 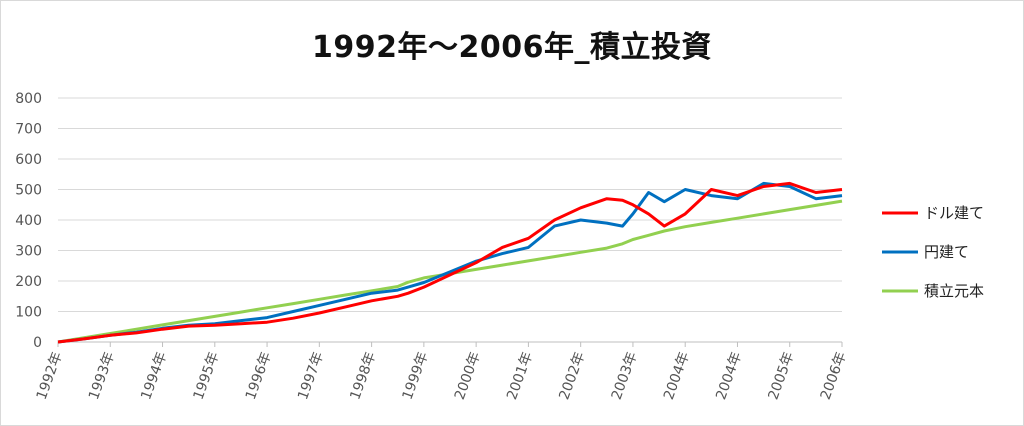 I want to click on x-tick-label: 2001年, so click(x=520, y=376).